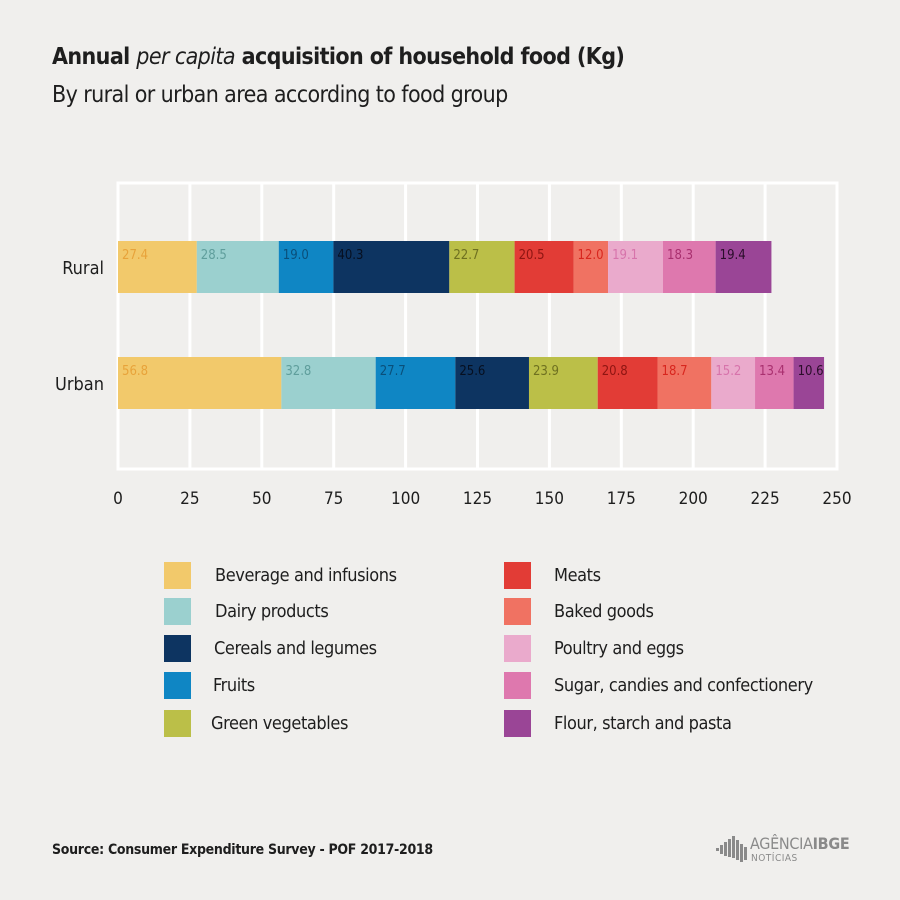 The image size is (900, 900). Describe the element at coordinates (298, 371) in the screenshot. I see `bar-value-label: 32.8` at that location.